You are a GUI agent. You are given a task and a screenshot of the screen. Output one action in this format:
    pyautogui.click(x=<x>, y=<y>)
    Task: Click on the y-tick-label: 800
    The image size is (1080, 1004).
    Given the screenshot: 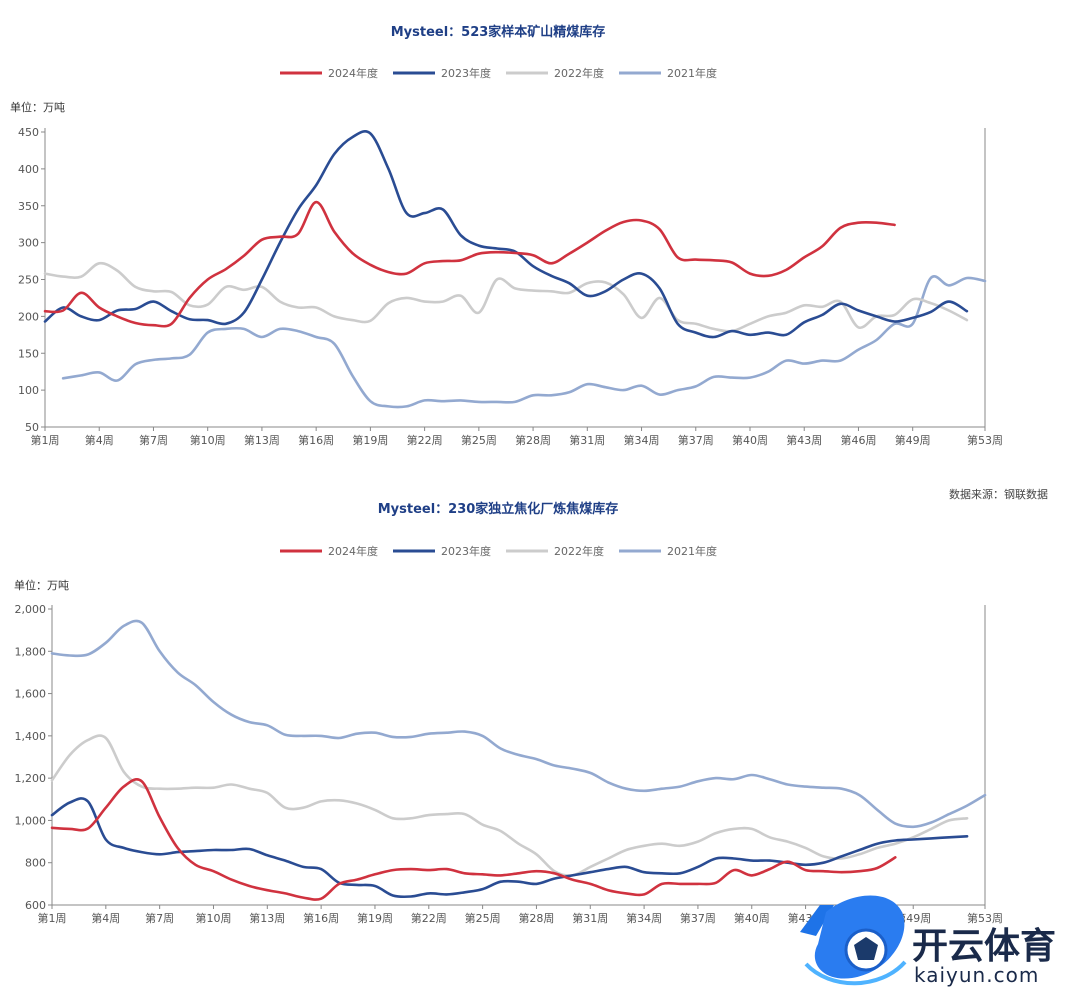 What is the action you would take?
    pyautogui.click(x=35, y=863)
    